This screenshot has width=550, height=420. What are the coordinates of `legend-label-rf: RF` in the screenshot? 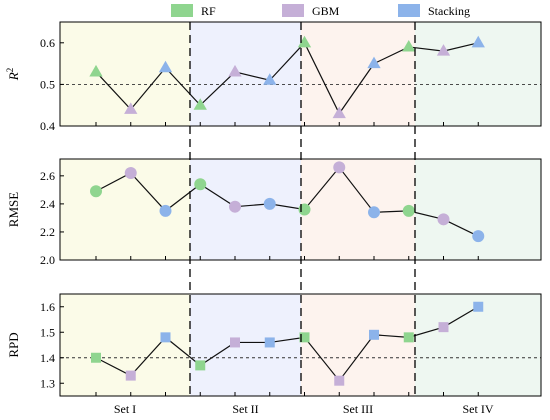 It's located at (208, 11).